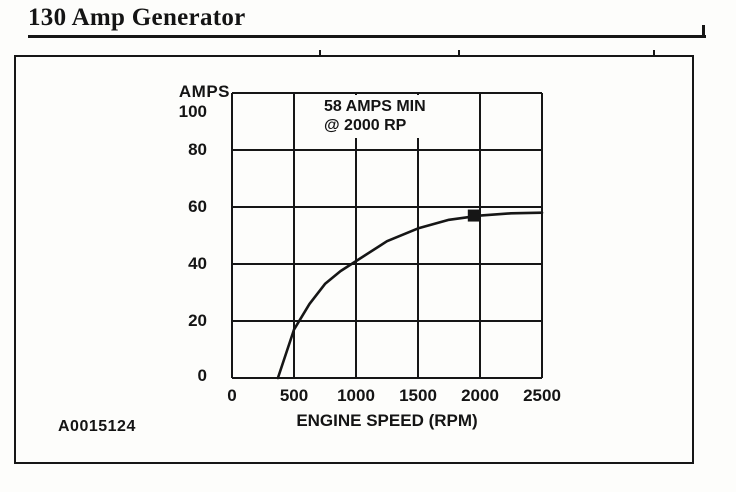  Describe the element at coordinates (418, 395) in the screenshot. I see `x-tick-label-1500: 1500` at that location.